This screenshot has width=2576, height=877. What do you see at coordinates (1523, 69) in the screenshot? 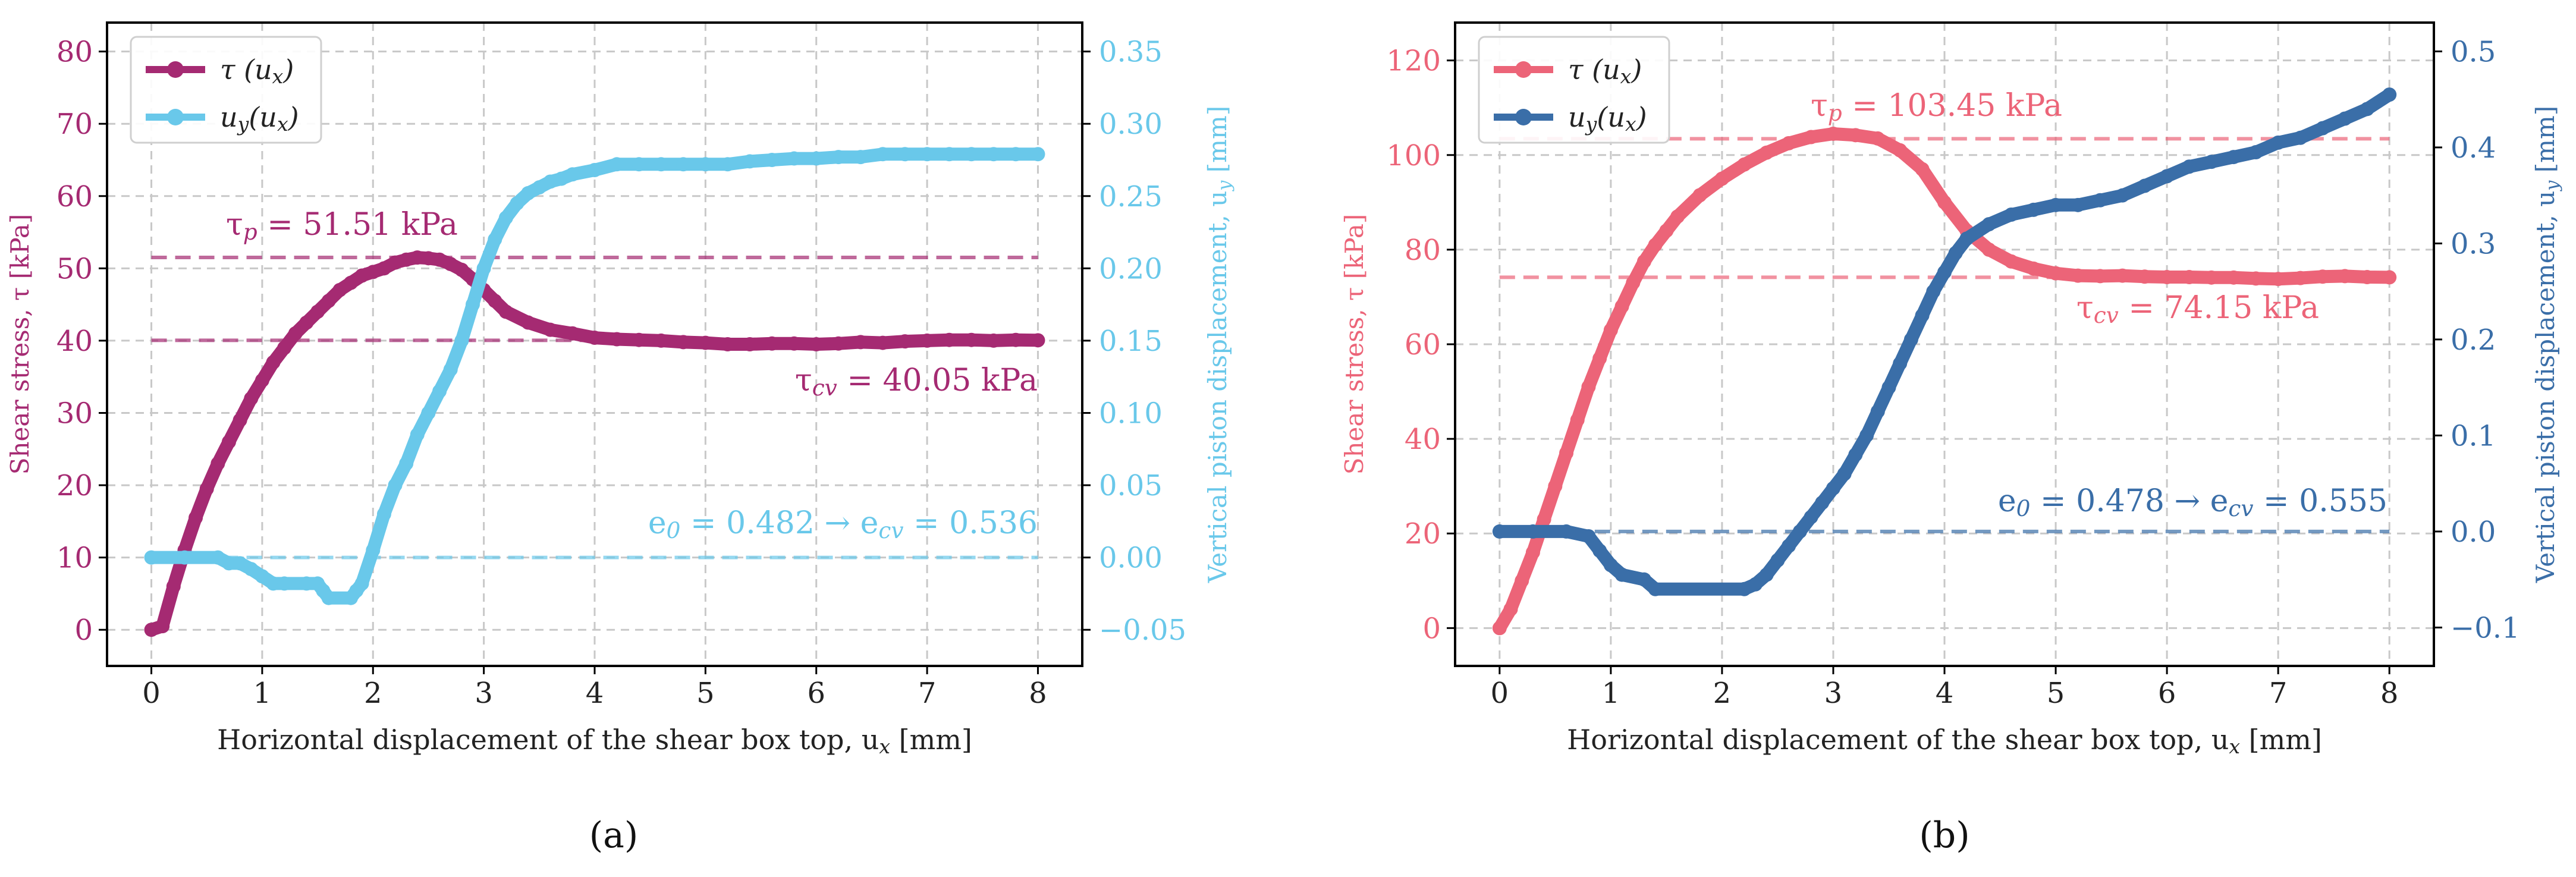
I see `legend-swatch-marker` at bounding box center [1523, 69].